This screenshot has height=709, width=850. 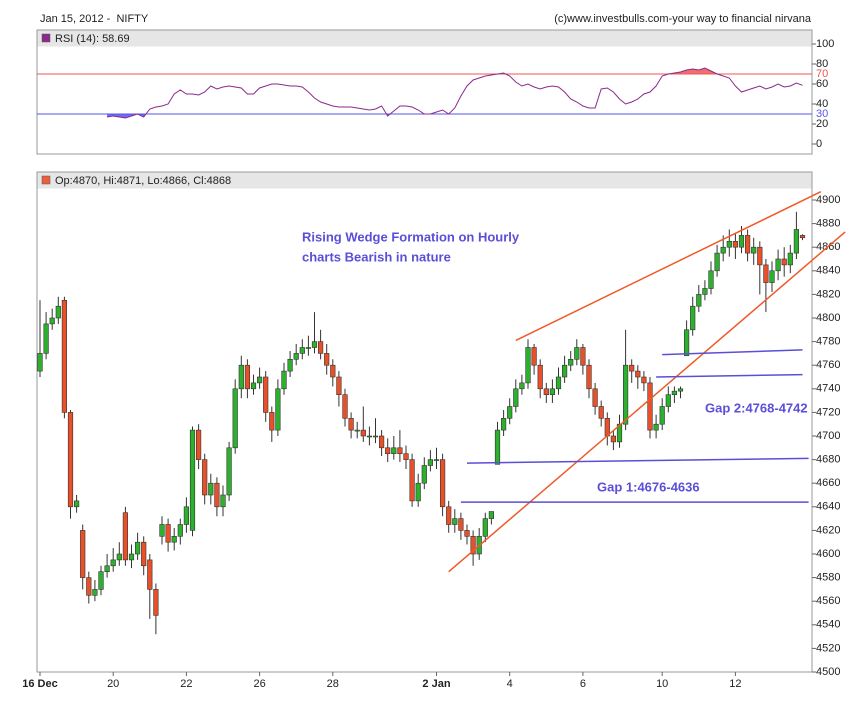 What do you see at coordinates (828, 601) in the screenshot?
I see `y-tick-label: 4560` at bounding box center [828, 601].